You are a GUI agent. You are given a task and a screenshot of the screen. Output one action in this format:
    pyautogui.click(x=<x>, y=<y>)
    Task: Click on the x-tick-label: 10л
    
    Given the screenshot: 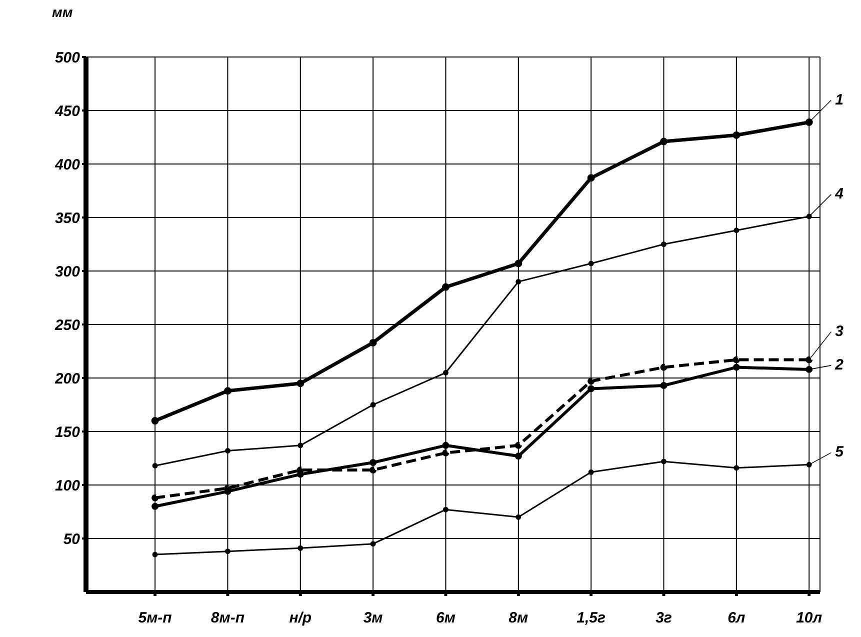 What is the action you would take?
    pyautogui.click(x=809, y=618)
    